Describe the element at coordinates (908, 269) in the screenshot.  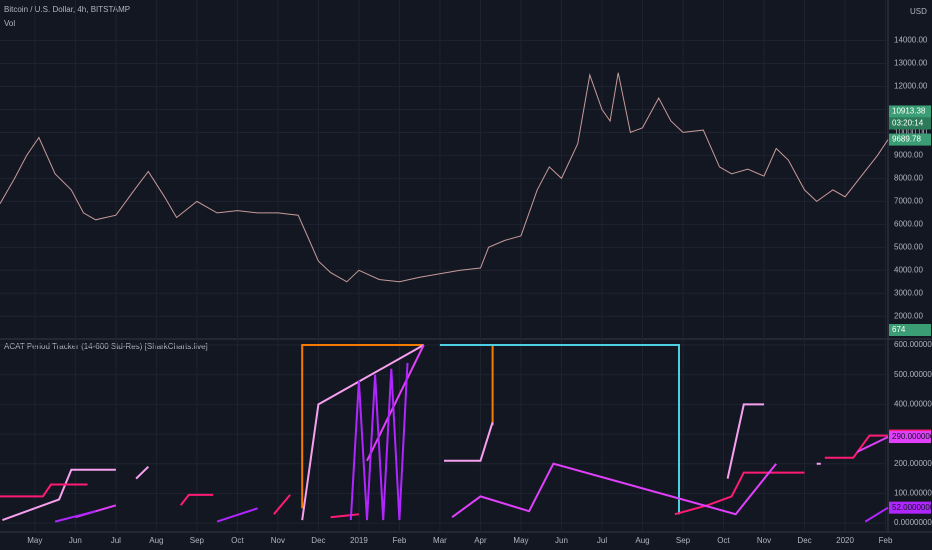
I see `y-tick-label: 4000.00` at that location.